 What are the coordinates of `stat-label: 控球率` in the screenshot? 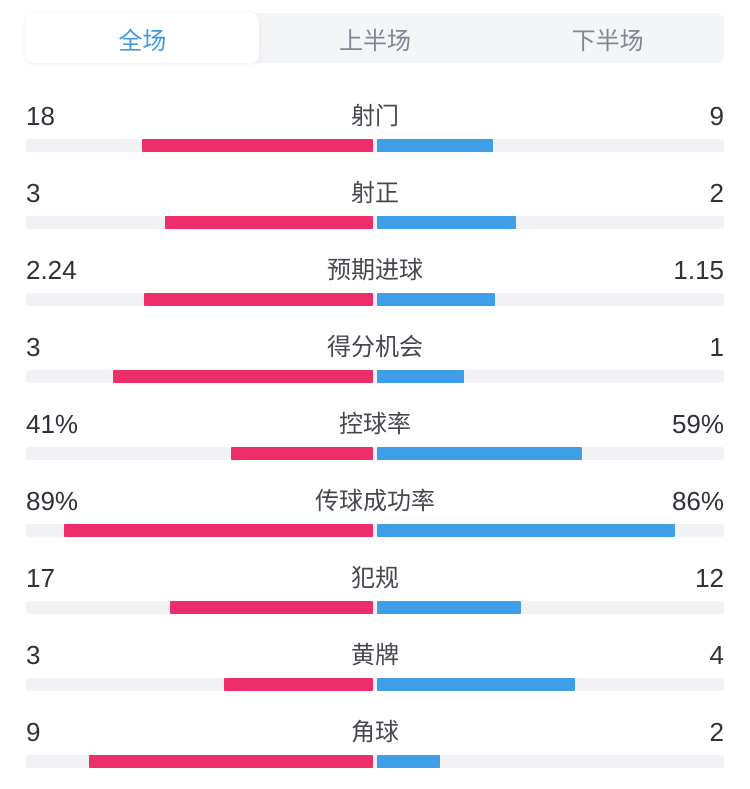 It's located at (375, 424).